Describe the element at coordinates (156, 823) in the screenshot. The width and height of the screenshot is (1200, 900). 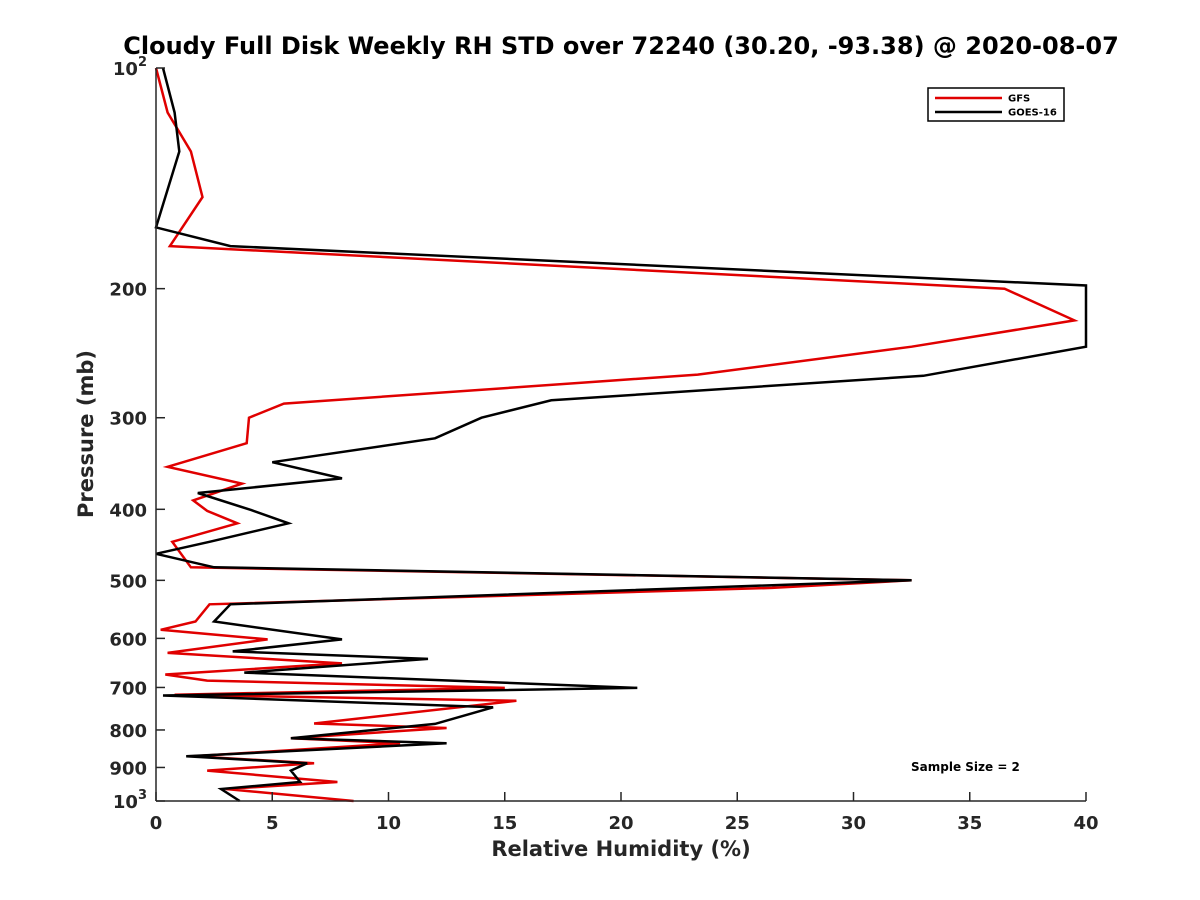
I see `x-tick-label: 0` at that location.